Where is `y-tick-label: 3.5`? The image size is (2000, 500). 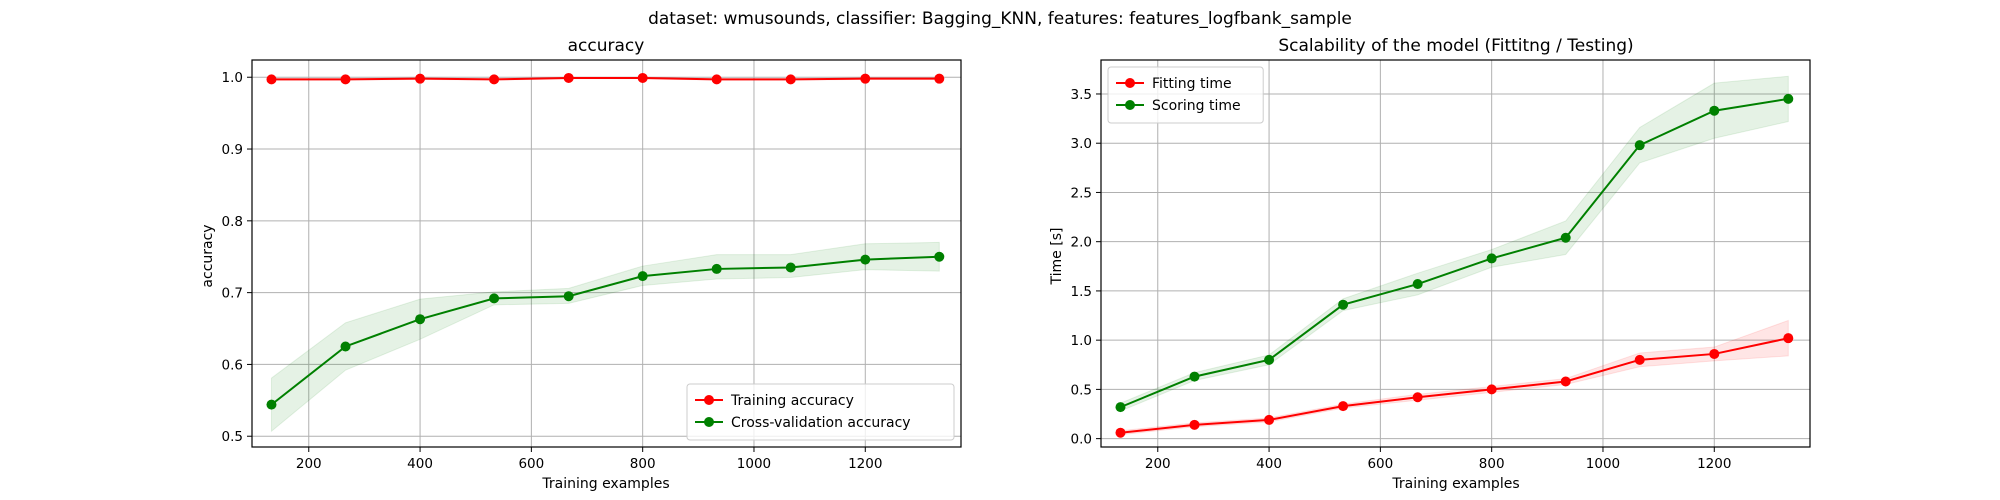
y-tick-label: 3.5 is located at coordinates (1081, 95).